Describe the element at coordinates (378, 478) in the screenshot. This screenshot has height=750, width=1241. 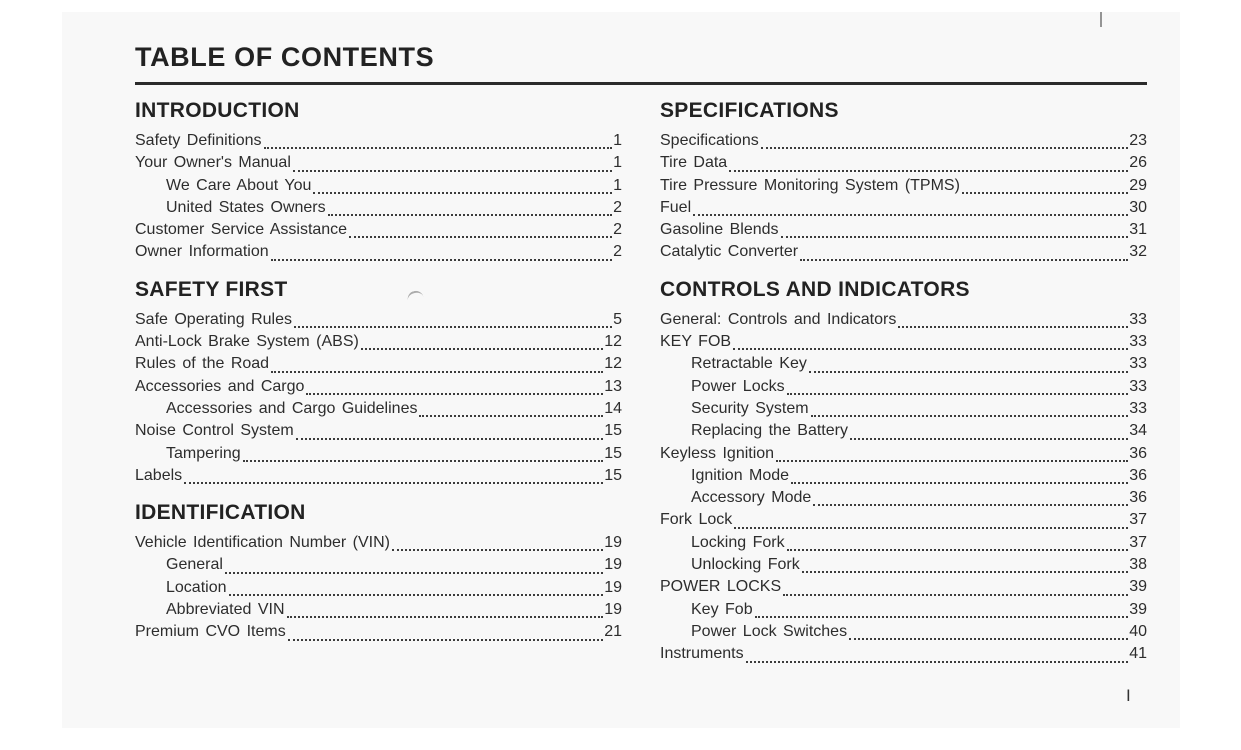
I see `toc-entry: Labels 15` at that location.